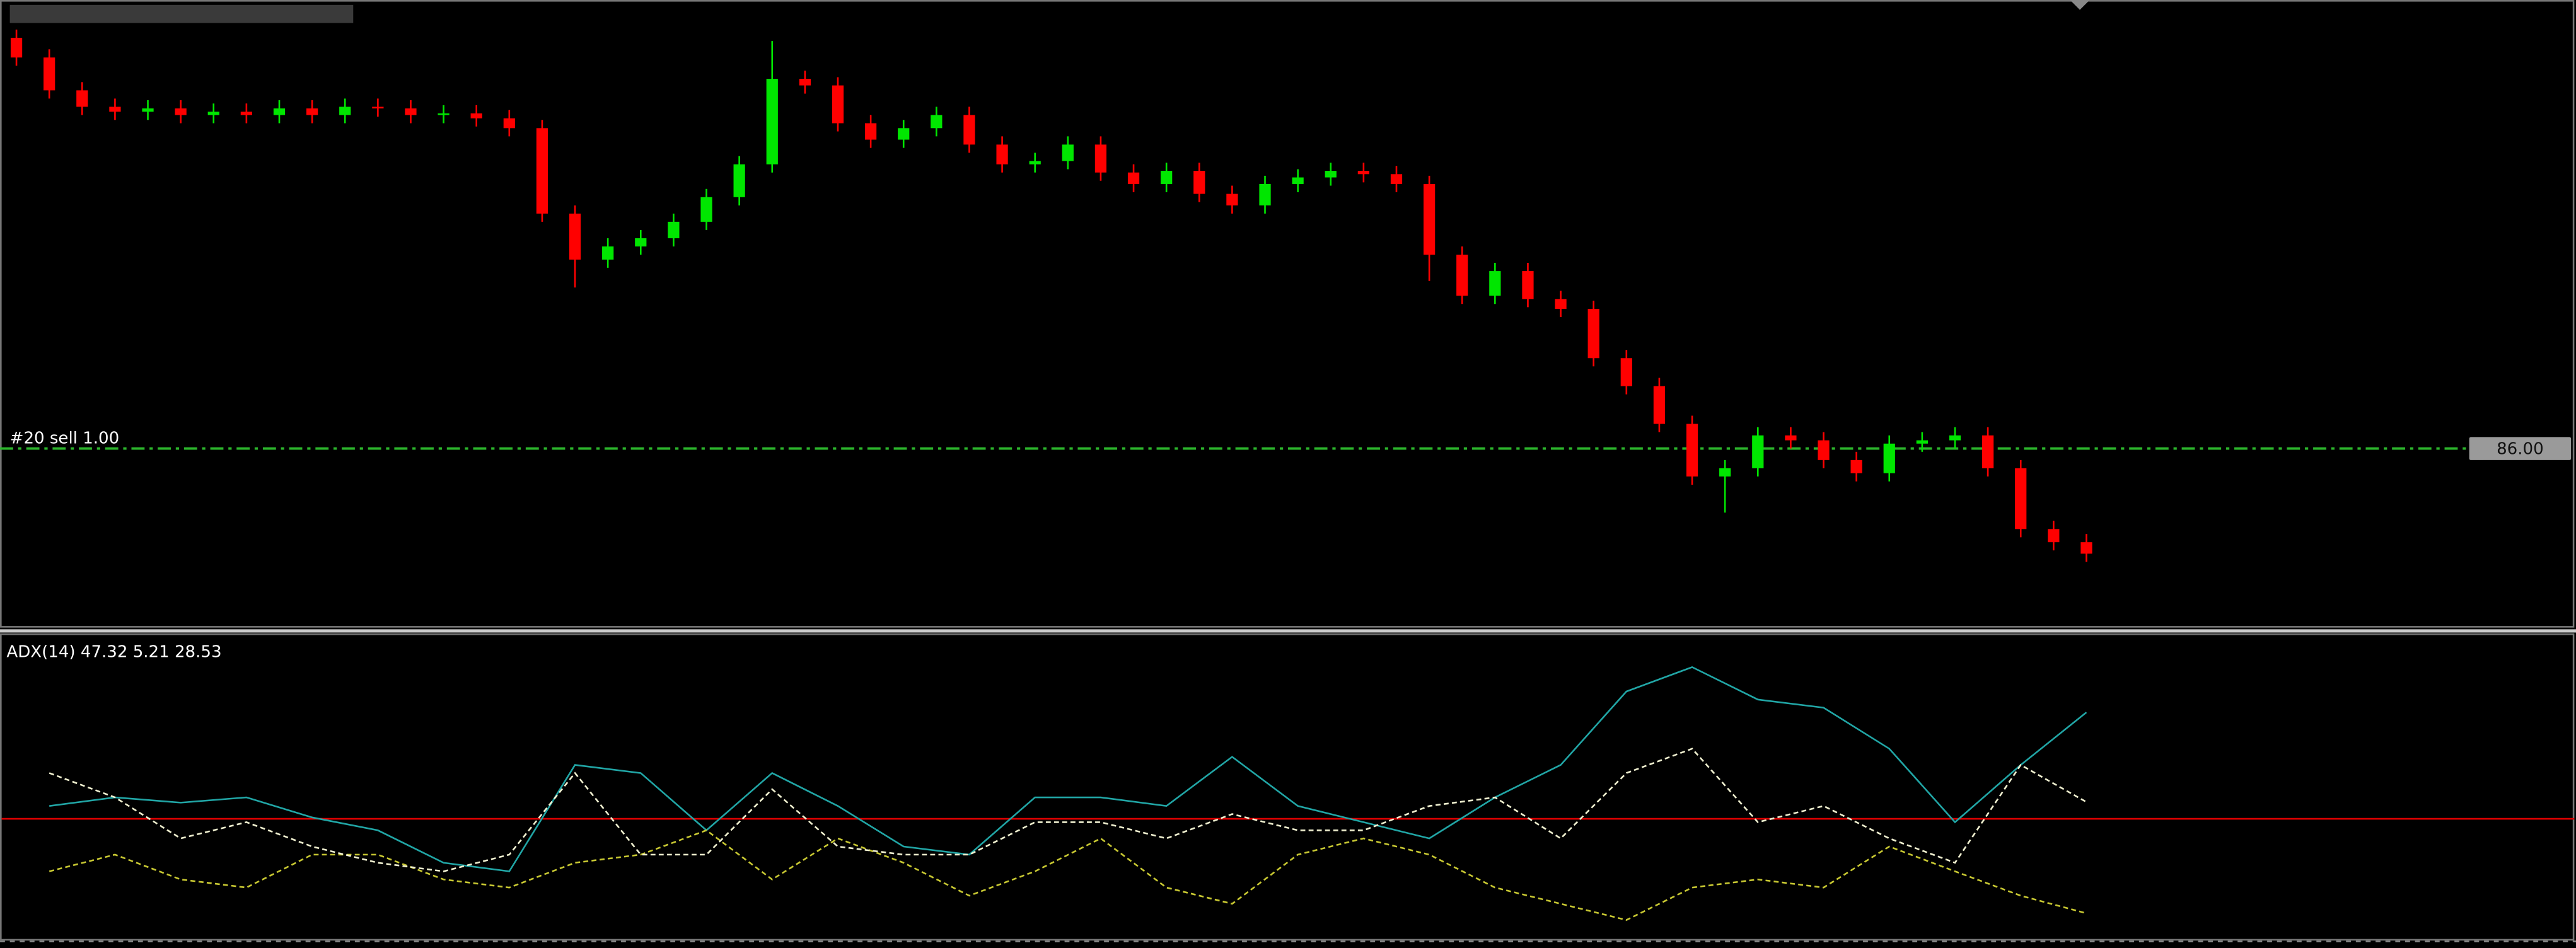 The width and height of the screenshot is (2576, 948). I want to click on price-box, so click(2520, 448).